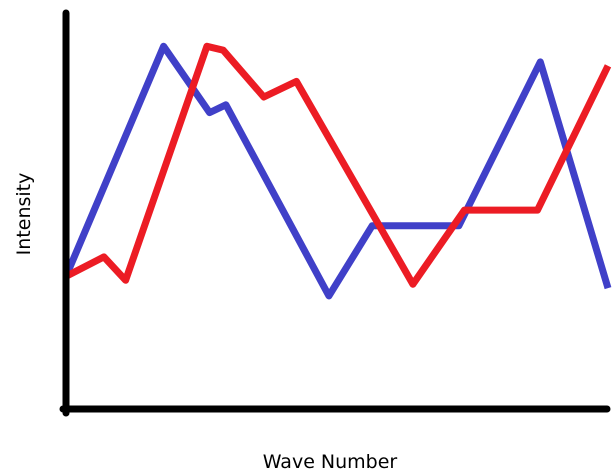 The height and width of the screenshot is (475, 612). Describe the element at coordinates (24, 214) in the screenshot. I see `y-axis-label: Intensity` at that location.